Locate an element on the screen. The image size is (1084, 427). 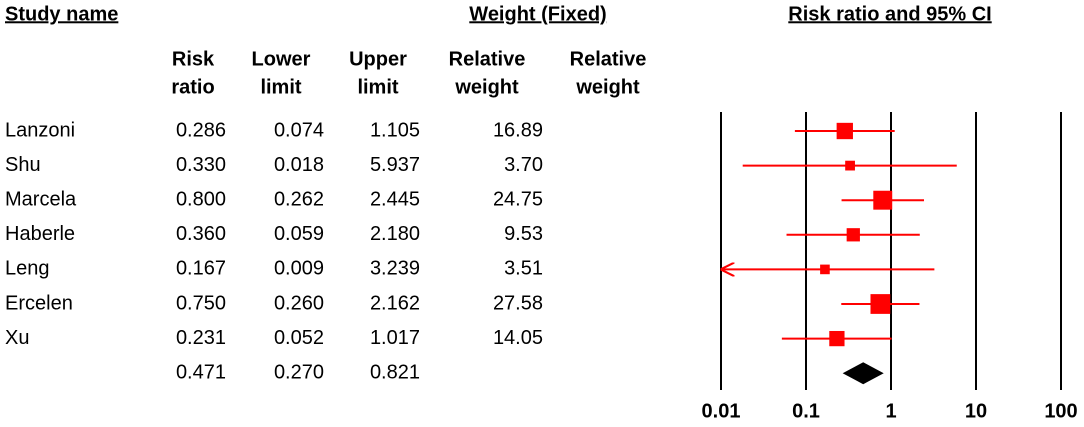
relative-weight: 24.75 is located at coordinates (518, 199).